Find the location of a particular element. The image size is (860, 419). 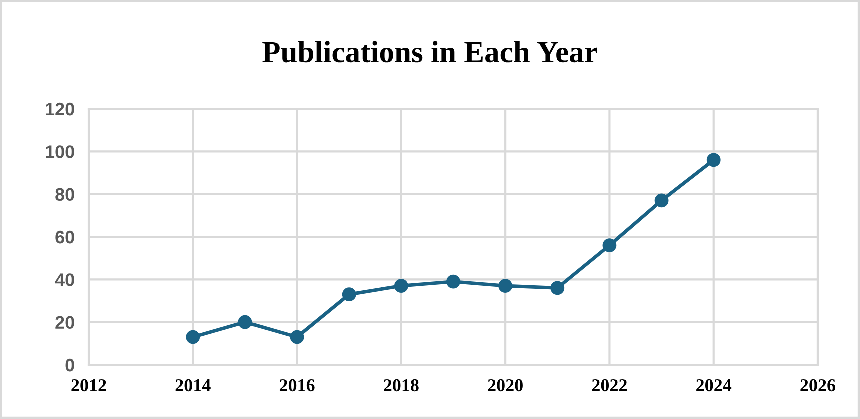

chart-title: Publications in Each Year is located at coordinates (430, 52).